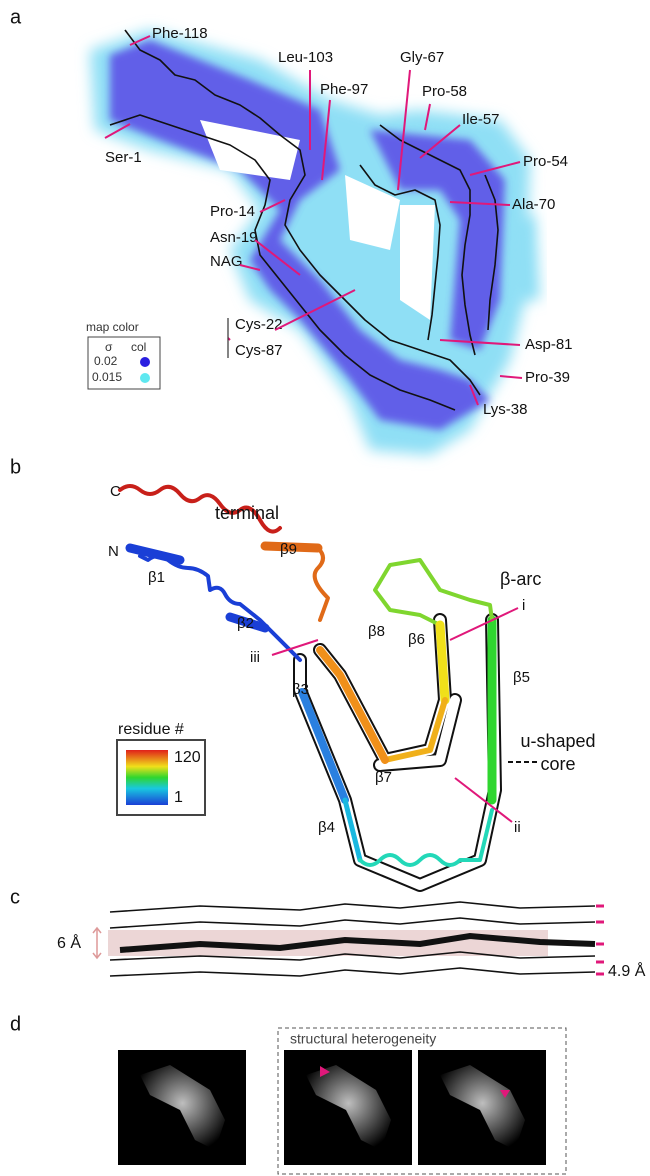  What do you see at coordinates (147, 777) in the screenshot?
I see `colorbar-gradient` at bounding box center [147, 777].